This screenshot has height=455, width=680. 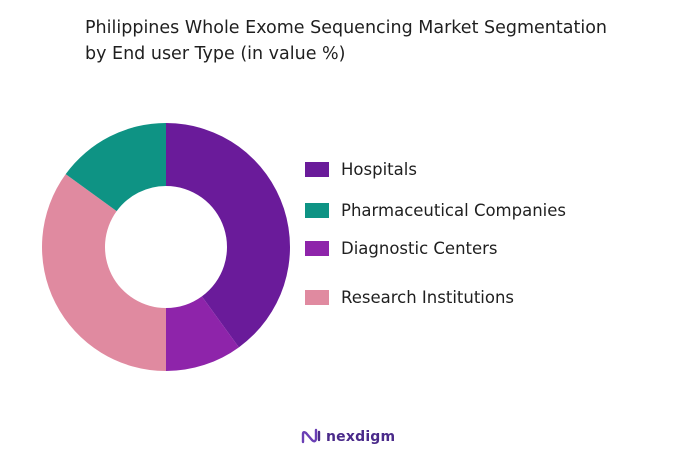 I want to click on donut-slice-pharmaceutical-companies, so click(x=115, y=167).